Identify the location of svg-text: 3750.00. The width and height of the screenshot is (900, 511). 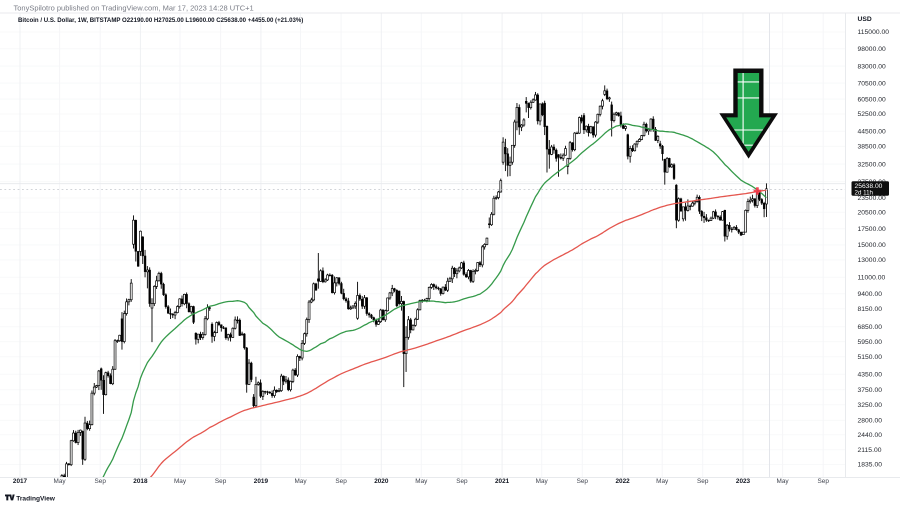
(870, 390).